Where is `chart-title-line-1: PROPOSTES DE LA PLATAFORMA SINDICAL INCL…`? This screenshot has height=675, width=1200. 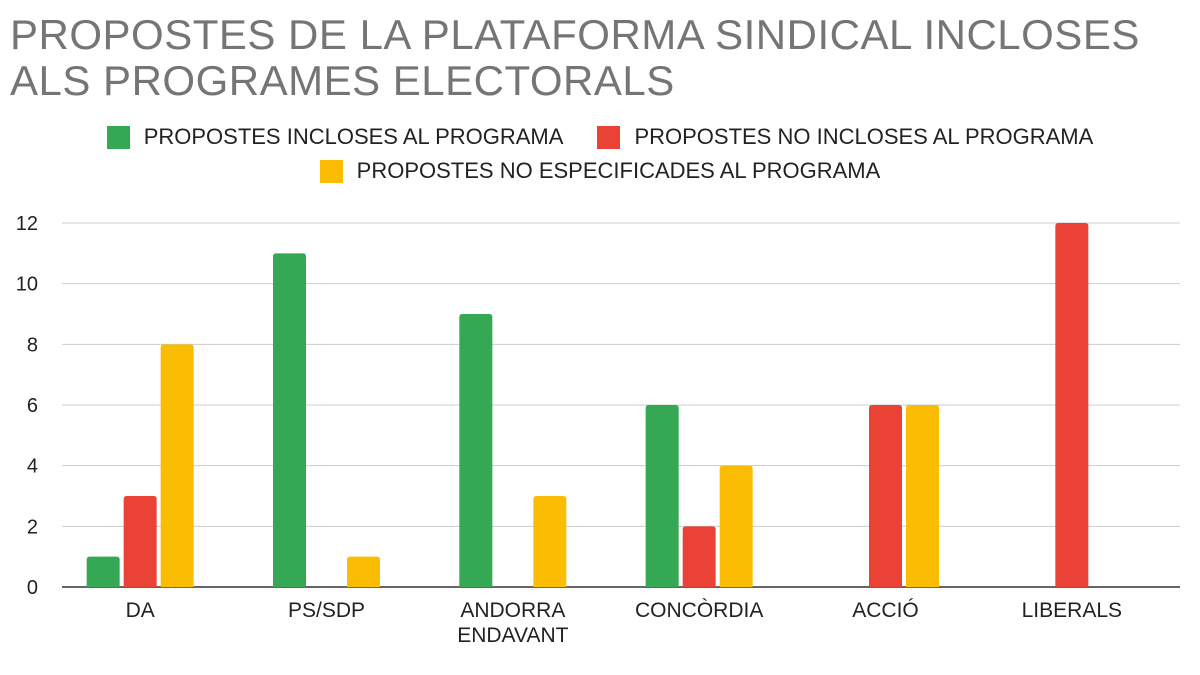
chart-title-line-1: PROPOSTES DE LA PLATAFORMA SINDICAL INCL… is located at coordinates (575, 34).